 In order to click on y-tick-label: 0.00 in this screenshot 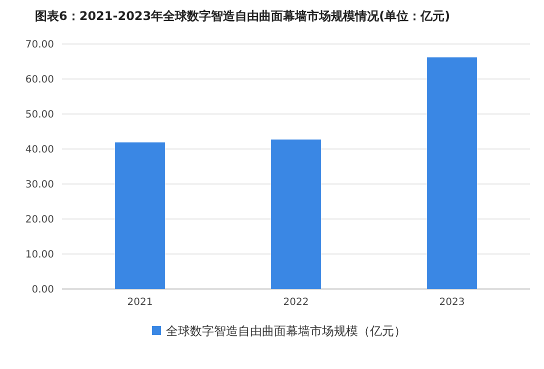, I will do `click(43, 290)`.